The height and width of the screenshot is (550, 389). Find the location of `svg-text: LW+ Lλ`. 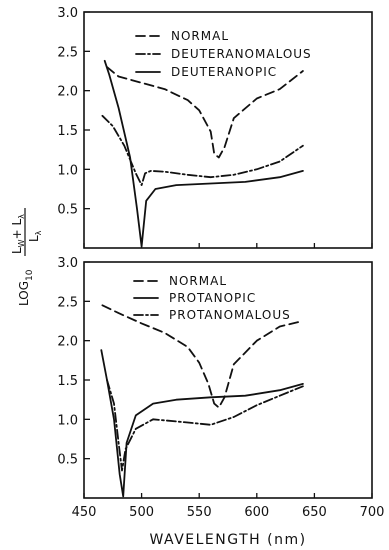

svg-text: LW+ Lλ is located at coordinates (18, 234).